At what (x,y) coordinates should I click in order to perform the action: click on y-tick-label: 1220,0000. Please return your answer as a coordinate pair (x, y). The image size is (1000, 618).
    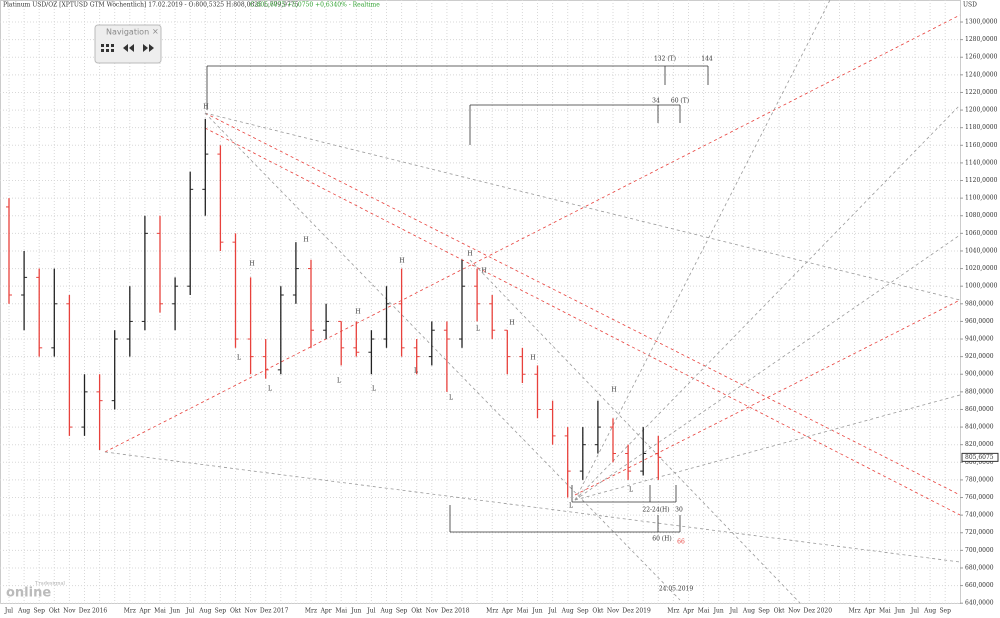
    Looking at the image, I should click on (981, 92).